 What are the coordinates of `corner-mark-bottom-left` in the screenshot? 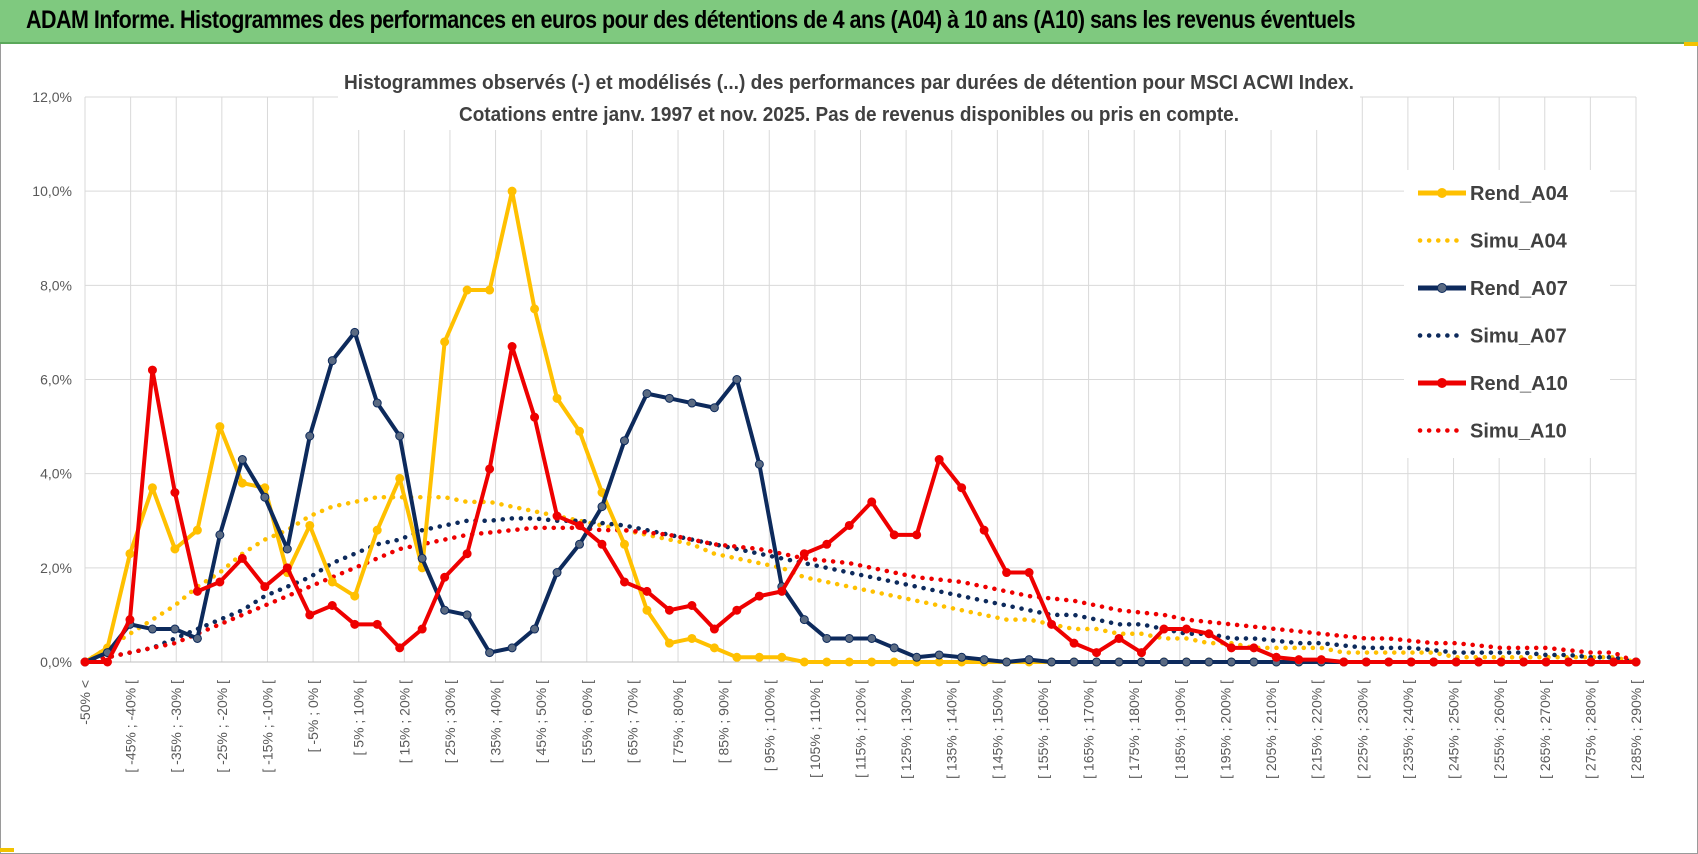 It's located at (7, 850).